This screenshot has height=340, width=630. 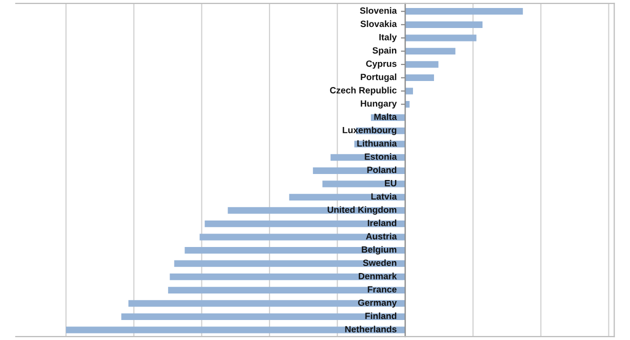 I want to click on y-tick-label: Italy, so click(x=388, y=38).